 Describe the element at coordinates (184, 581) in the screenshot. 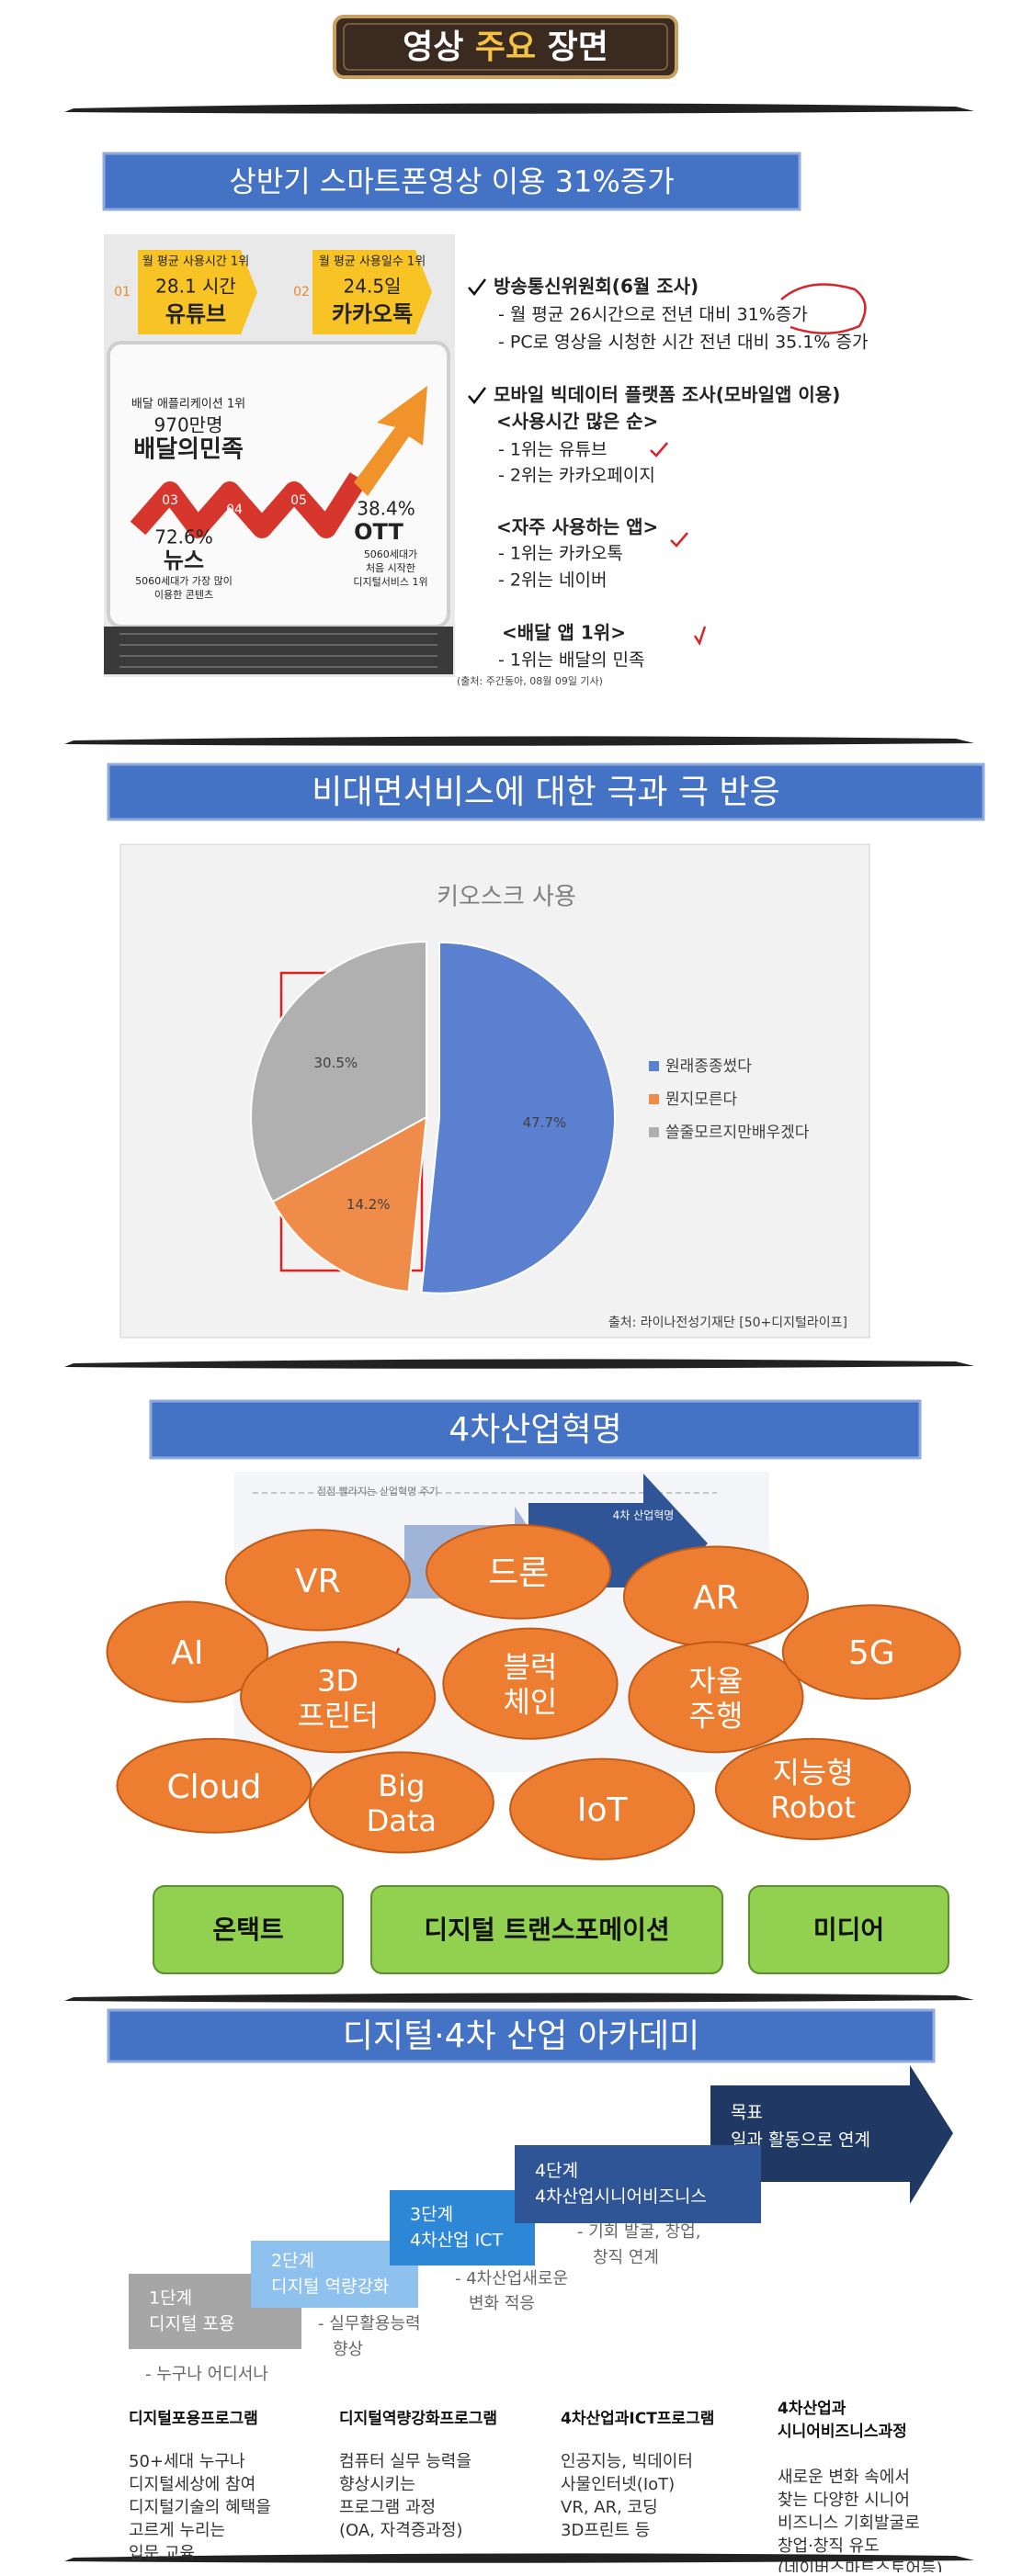

I see `info-caption: 5060세대가 가장 많이` at that location.